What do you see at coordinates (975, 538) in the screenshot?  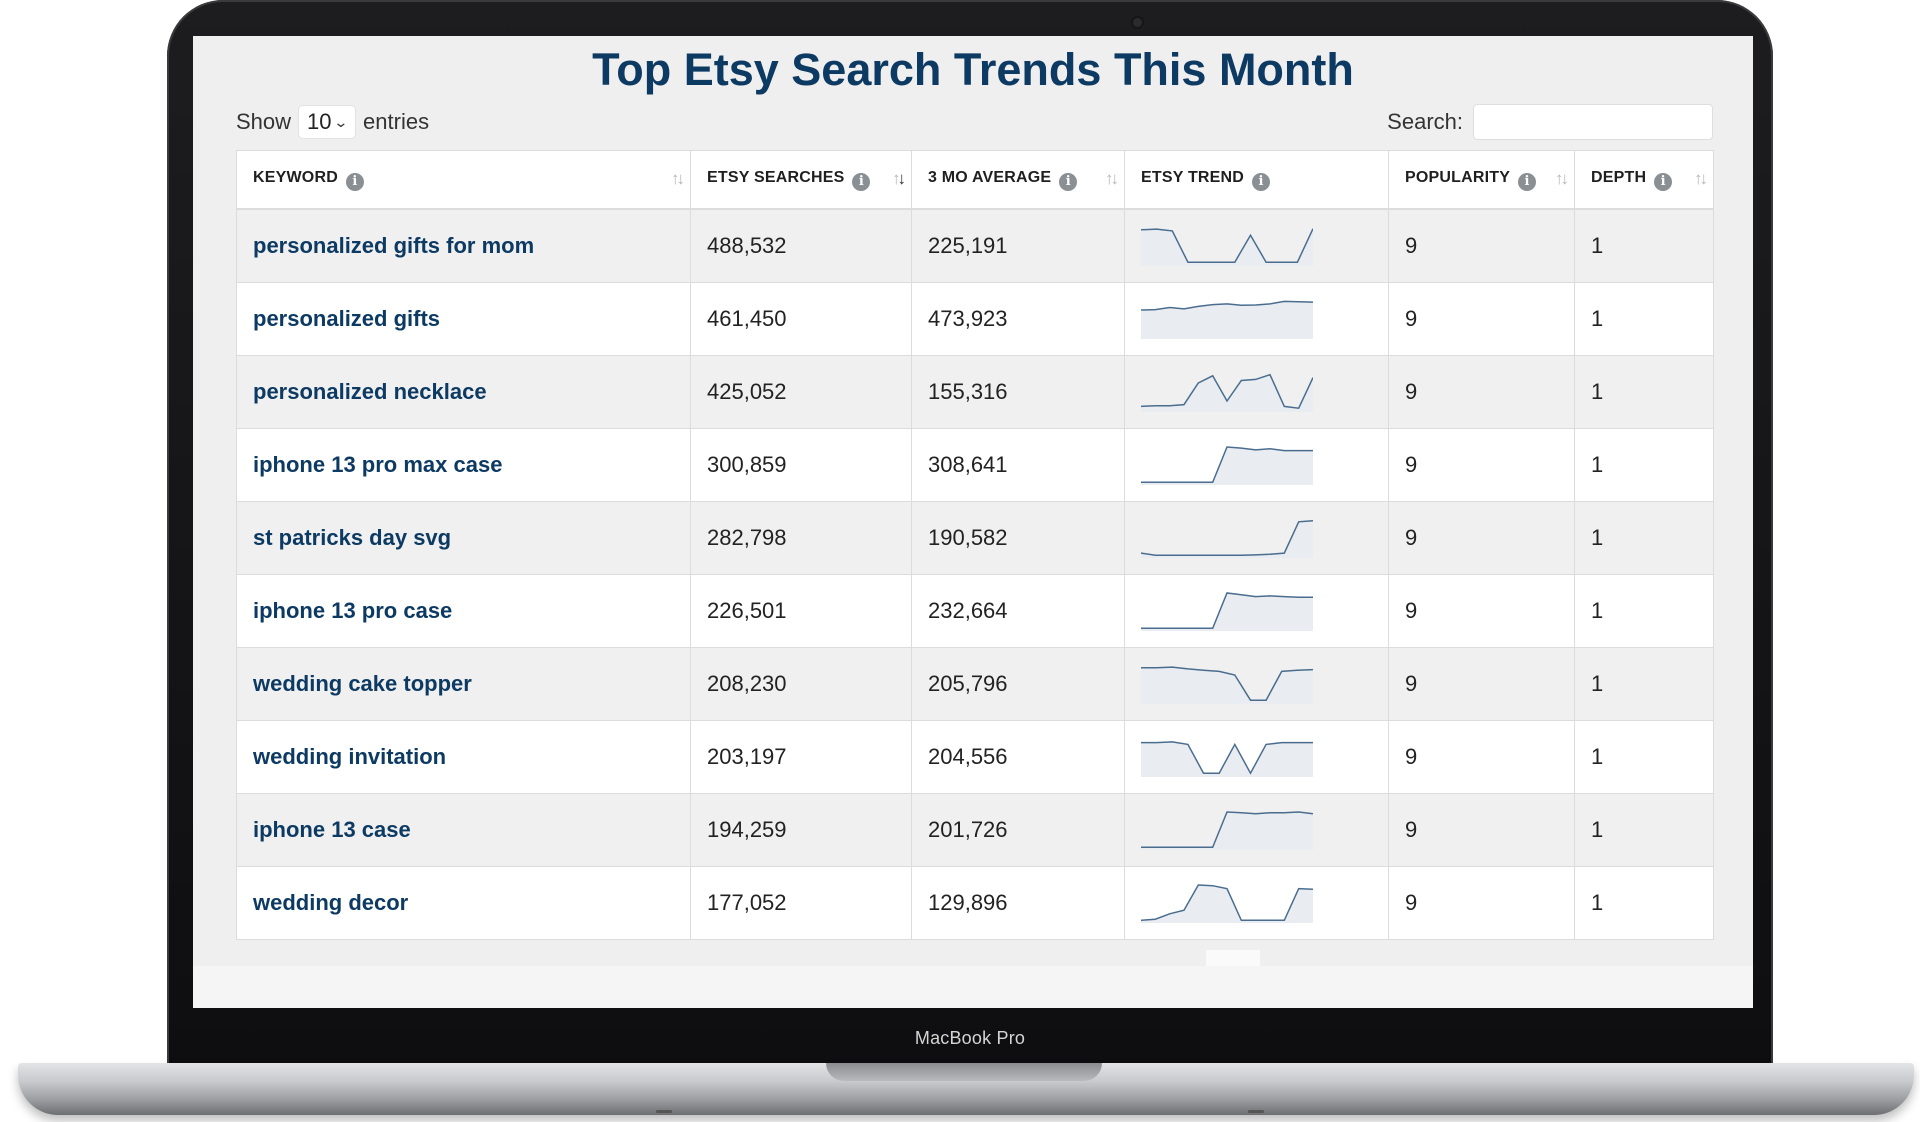 I see `table-row: st patricks day svg 282,798 190,582 9 1` at bounding box center [975, 538].